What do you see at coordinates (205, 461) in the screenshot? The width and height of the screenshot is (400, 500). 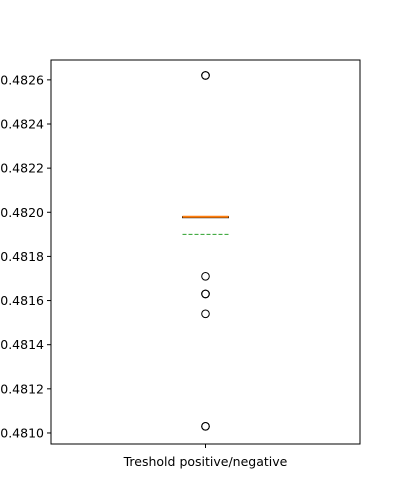 I see `x-tick-label: Treshold positive/negative` at bounding box center [205, 461].